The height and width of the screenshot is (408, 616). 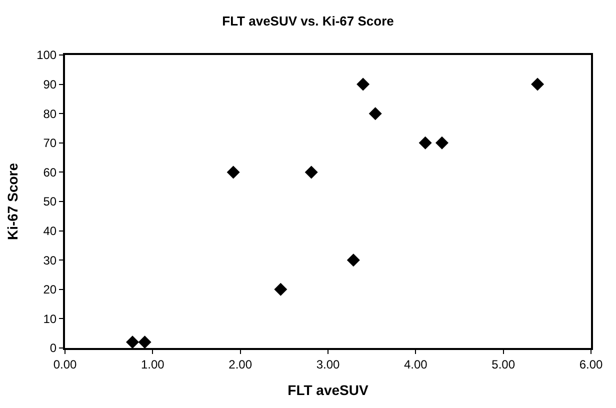 I want to click on y-axis-title: Ki-67 Score, so click(x=12, y=201).